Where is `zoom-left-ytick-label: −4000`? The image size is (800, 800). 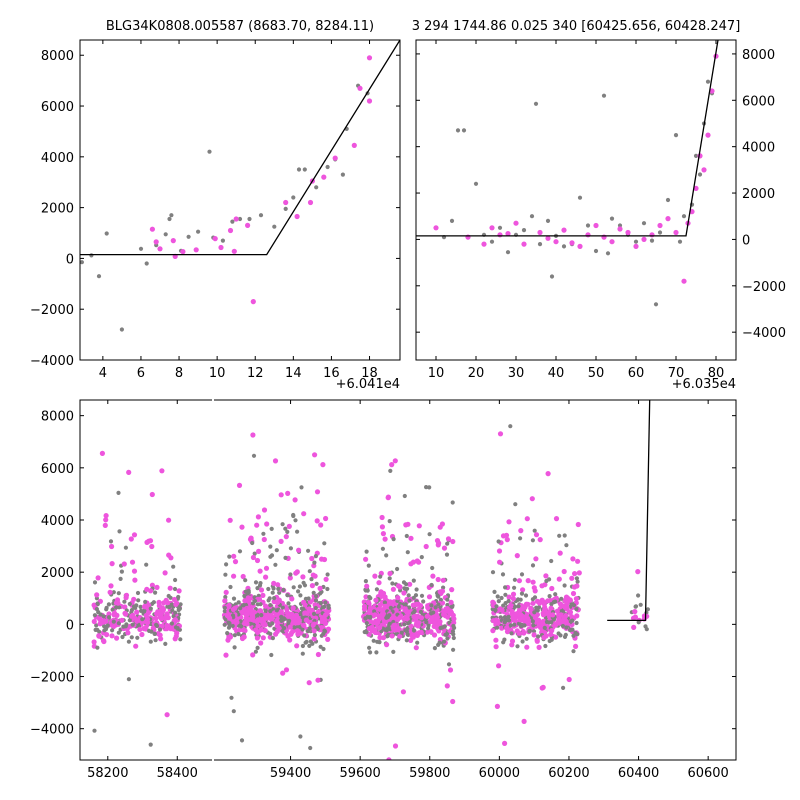 zoom-left-ytick-label: −4000 is located at coordinates (52, 361).